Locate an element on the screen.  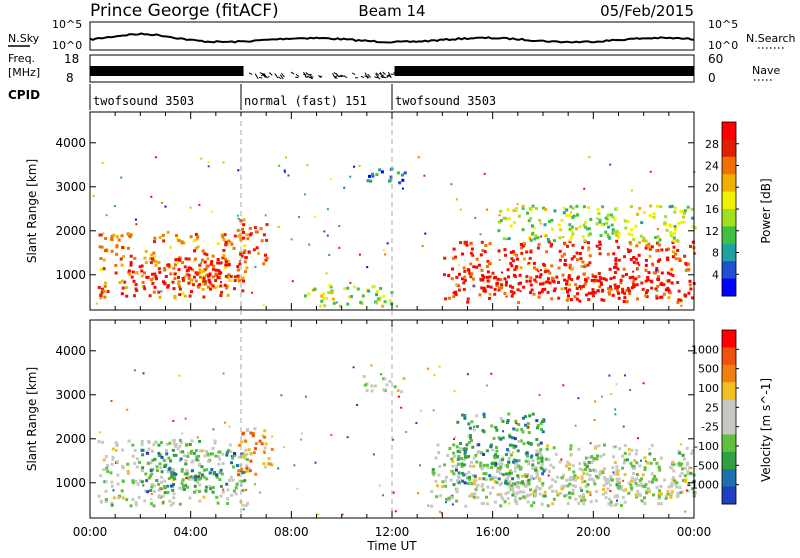
y-tick-label: 3000 is located at coordinates (70, 395).